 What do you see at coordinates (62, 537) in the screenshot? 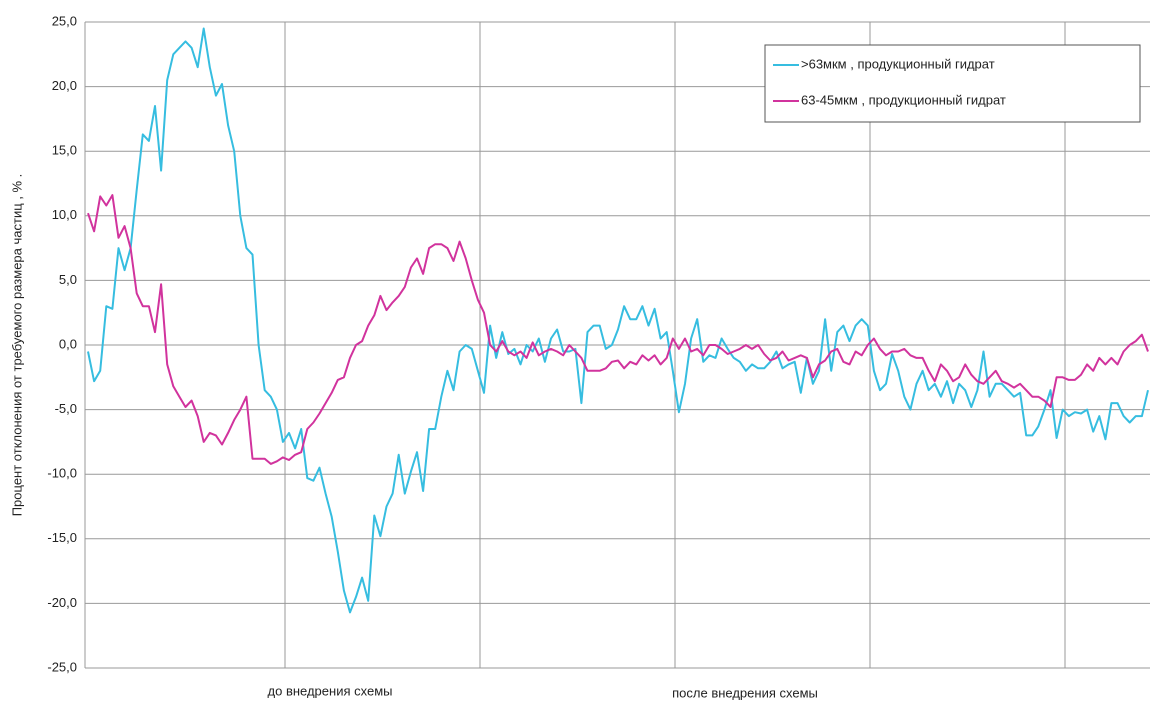
I see `y-tick-label: -15,0` at bounding box center [62, 537].